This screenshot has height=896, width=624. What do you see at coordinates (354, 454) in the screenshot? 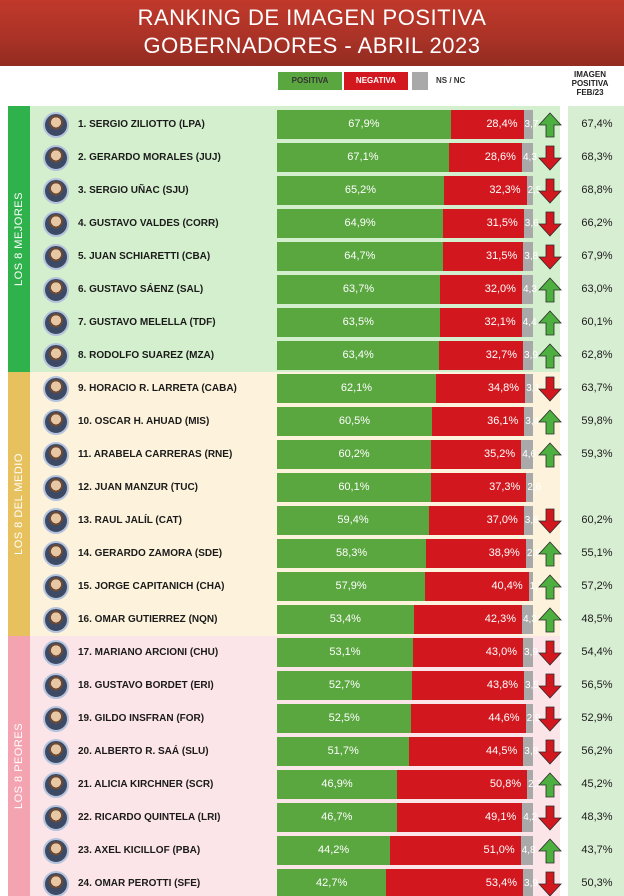
I see `bar-positiva: 60,2%` at bounding box center [354, 454].